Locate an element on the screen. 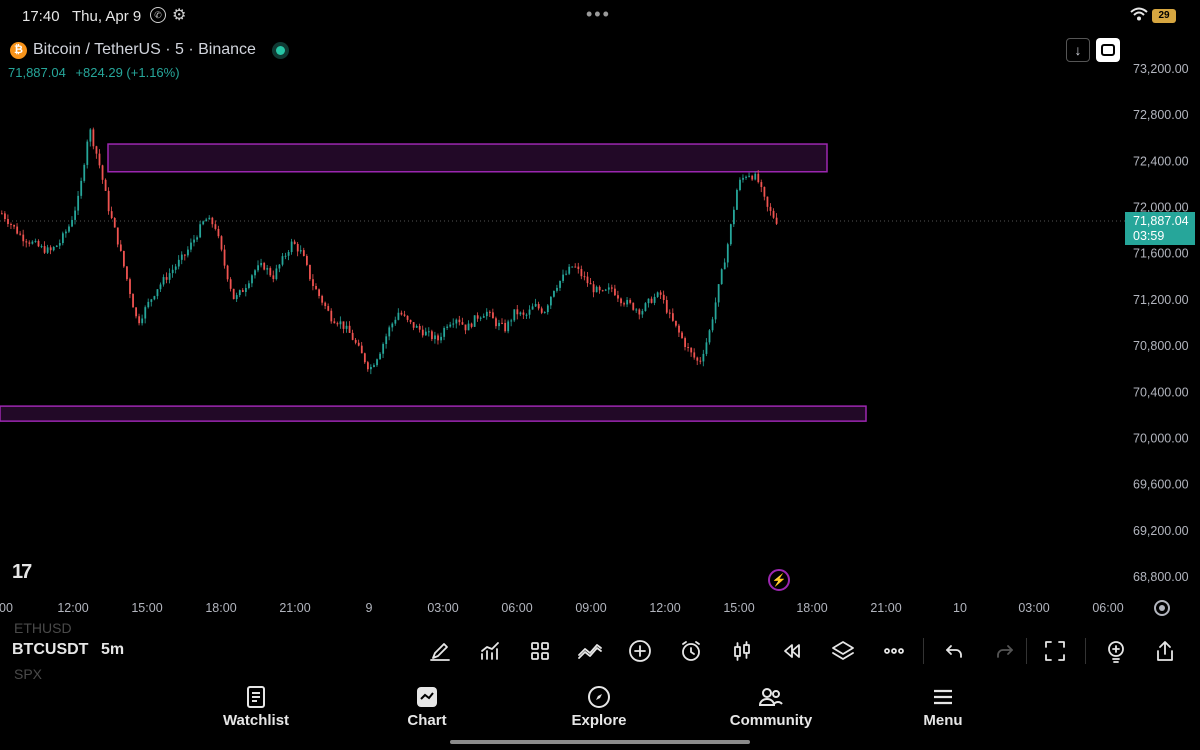 The image size is (1200, 750). layers-icon is located at coordinates (843, 651).